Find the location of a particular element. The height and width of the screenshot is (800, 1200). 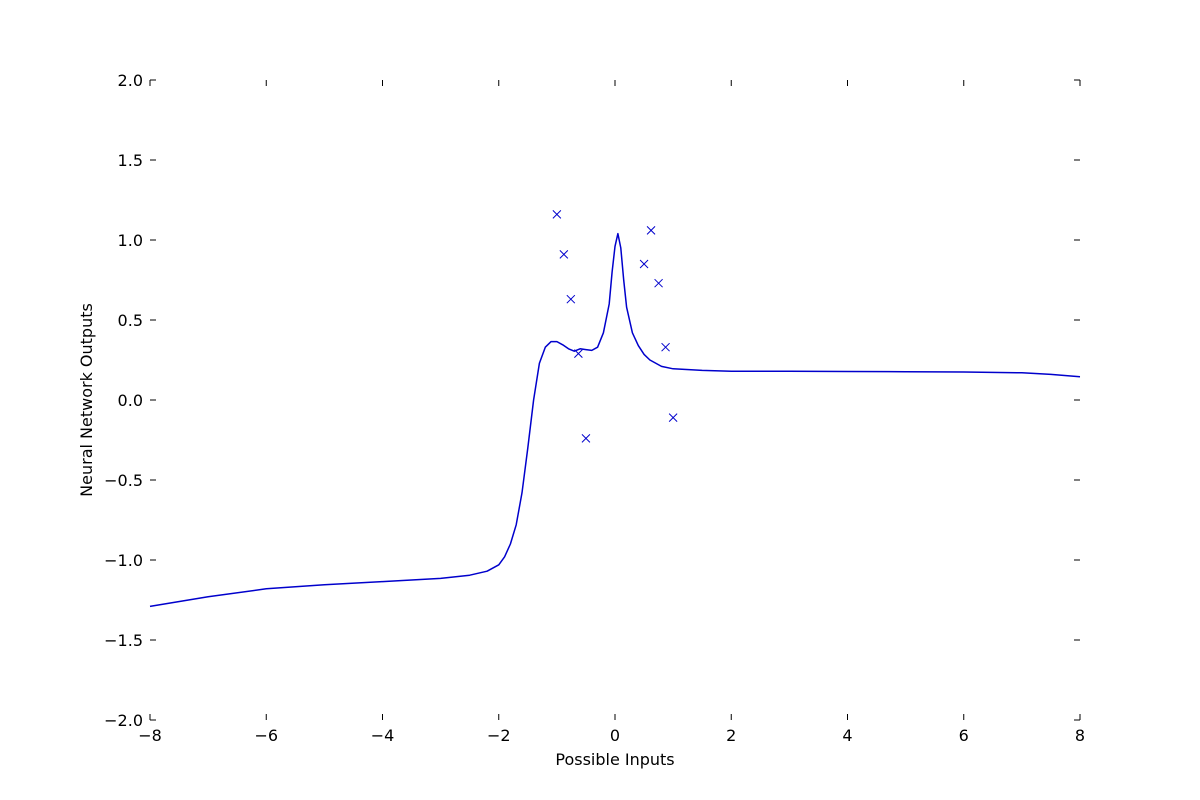

y-axis-label: Neural Network Outputs is located at coordinates (86, 400).